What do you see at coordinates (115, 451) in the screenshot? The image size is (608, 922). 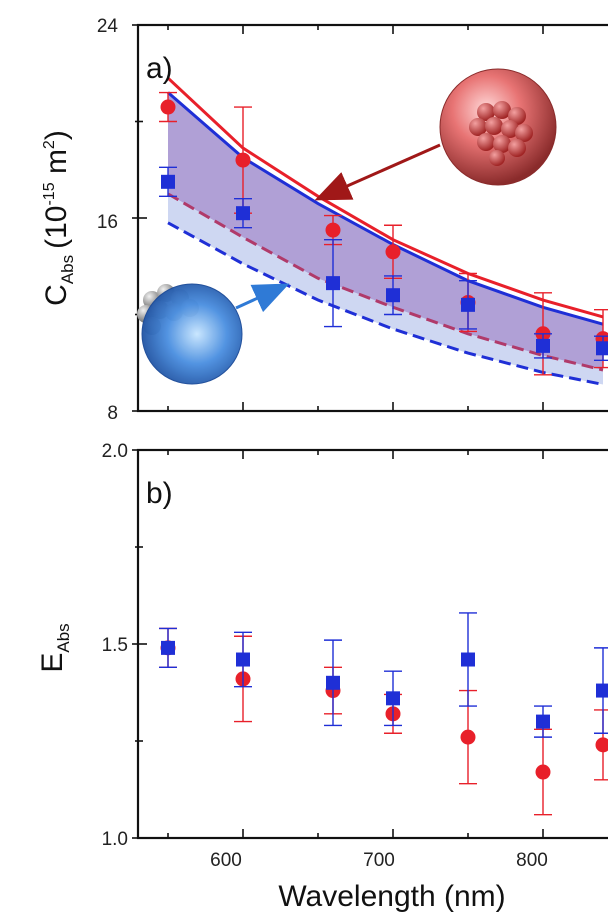 I see `ytick-label: 2.0` at bounding box center [115, 451].